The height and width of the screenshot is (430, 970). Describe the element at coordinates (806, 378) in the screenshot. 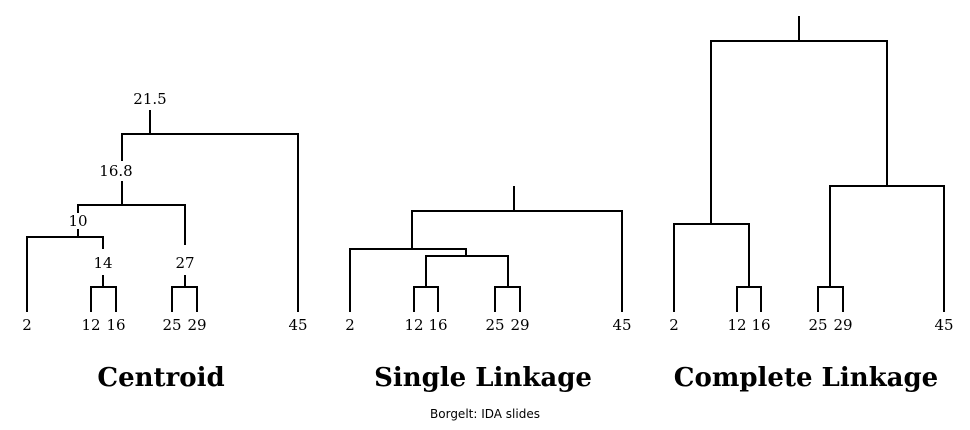

I see `dendrogram-title: Complete Linkage` at that location.